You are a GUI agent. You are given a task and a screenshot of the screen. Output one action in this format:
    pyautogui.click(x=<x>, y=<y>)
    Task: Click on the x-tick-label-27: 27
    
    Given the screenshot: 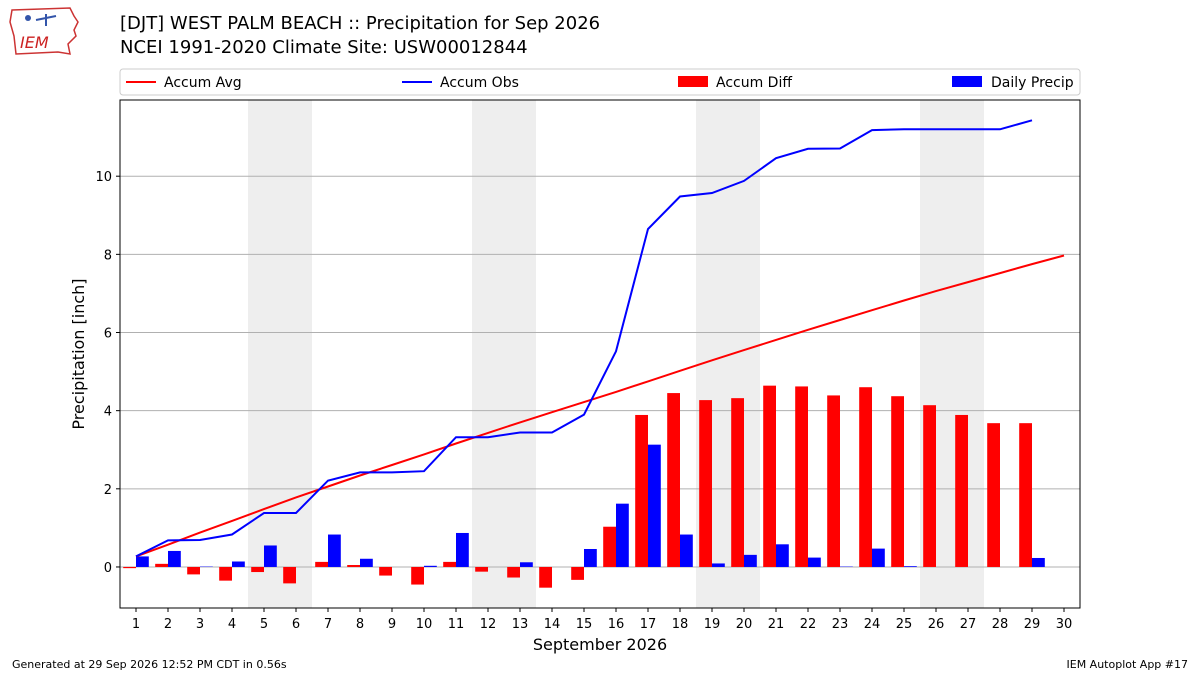 What is the action you would take?
    pyautogui.click(x=968, y=624)
    